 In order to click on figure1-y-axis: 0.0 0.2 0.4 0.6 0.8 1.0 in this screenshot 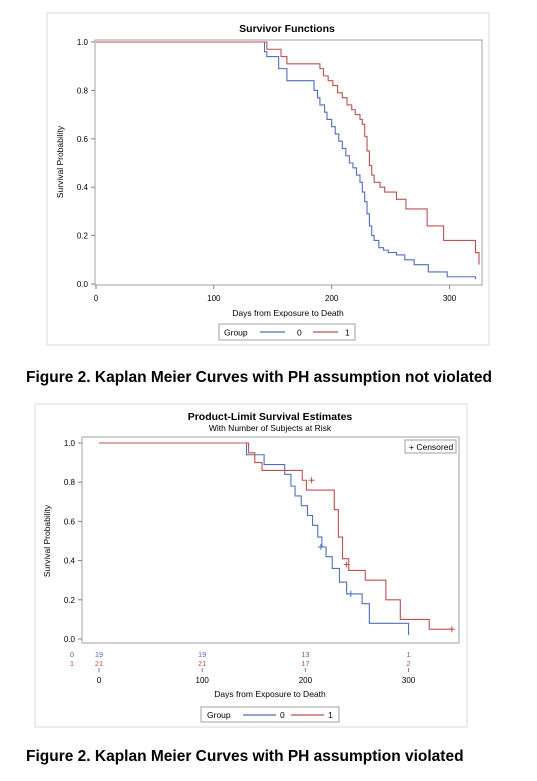, I will do `click(86, 163)`.